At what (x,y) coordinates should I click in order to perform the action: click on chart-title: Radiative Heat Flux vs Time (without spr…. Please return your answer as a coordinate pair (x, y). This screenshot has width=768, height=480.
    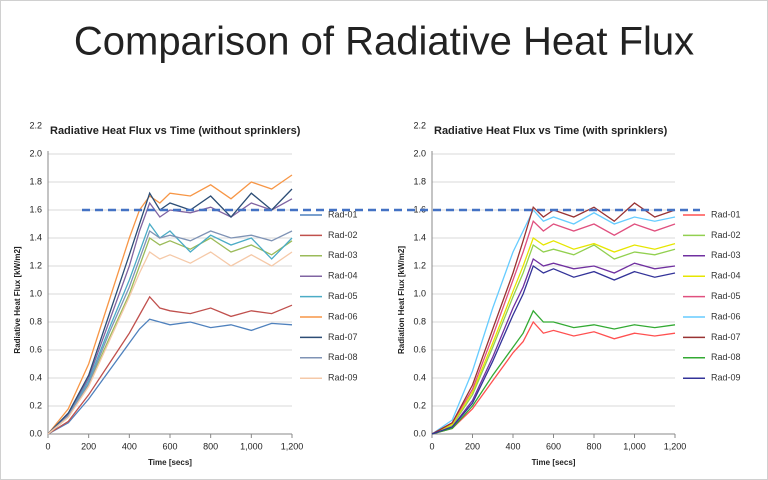
    Looking at the image, I should click on (175, 131).